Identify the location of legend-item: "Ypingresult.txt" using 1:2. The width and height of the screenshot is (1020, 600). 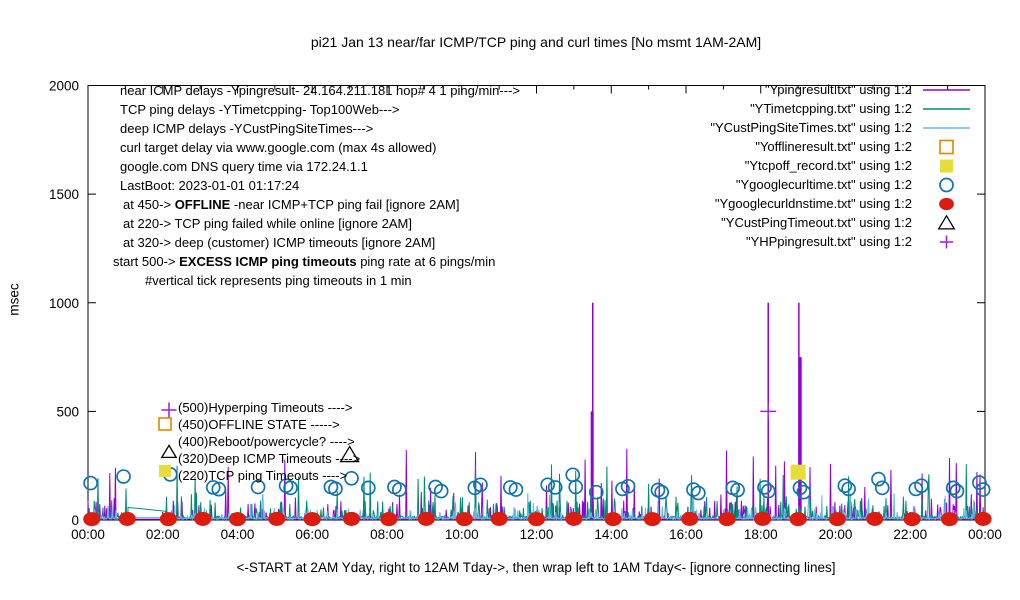
(867, 89).